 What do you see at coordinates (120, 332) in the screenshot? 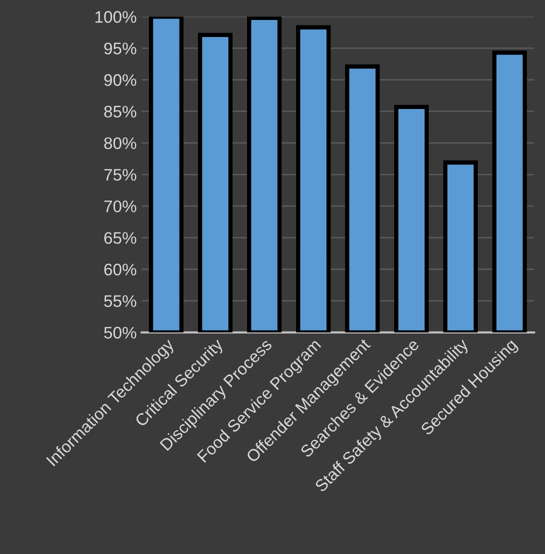
I see `y-tick-label: 50%` at bounding box center [120, 332].